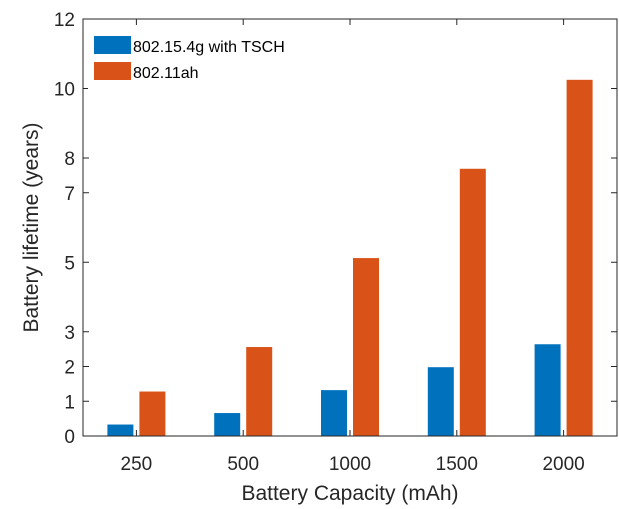  I want to click on y-tick-label: 5, so click(69, 263).